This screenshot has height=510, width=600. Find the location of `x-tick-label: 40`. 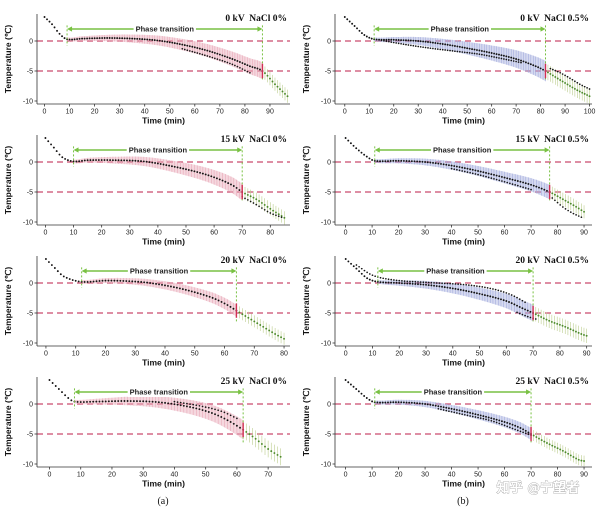

x-tick-label: 40 is located at coordinates (158, 233).